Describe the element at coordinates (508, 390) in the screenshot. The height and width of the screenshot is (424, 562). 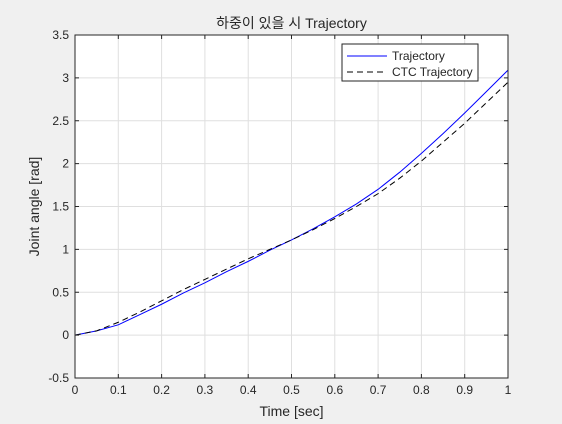
I see `x-tick-label: 1` at that location.